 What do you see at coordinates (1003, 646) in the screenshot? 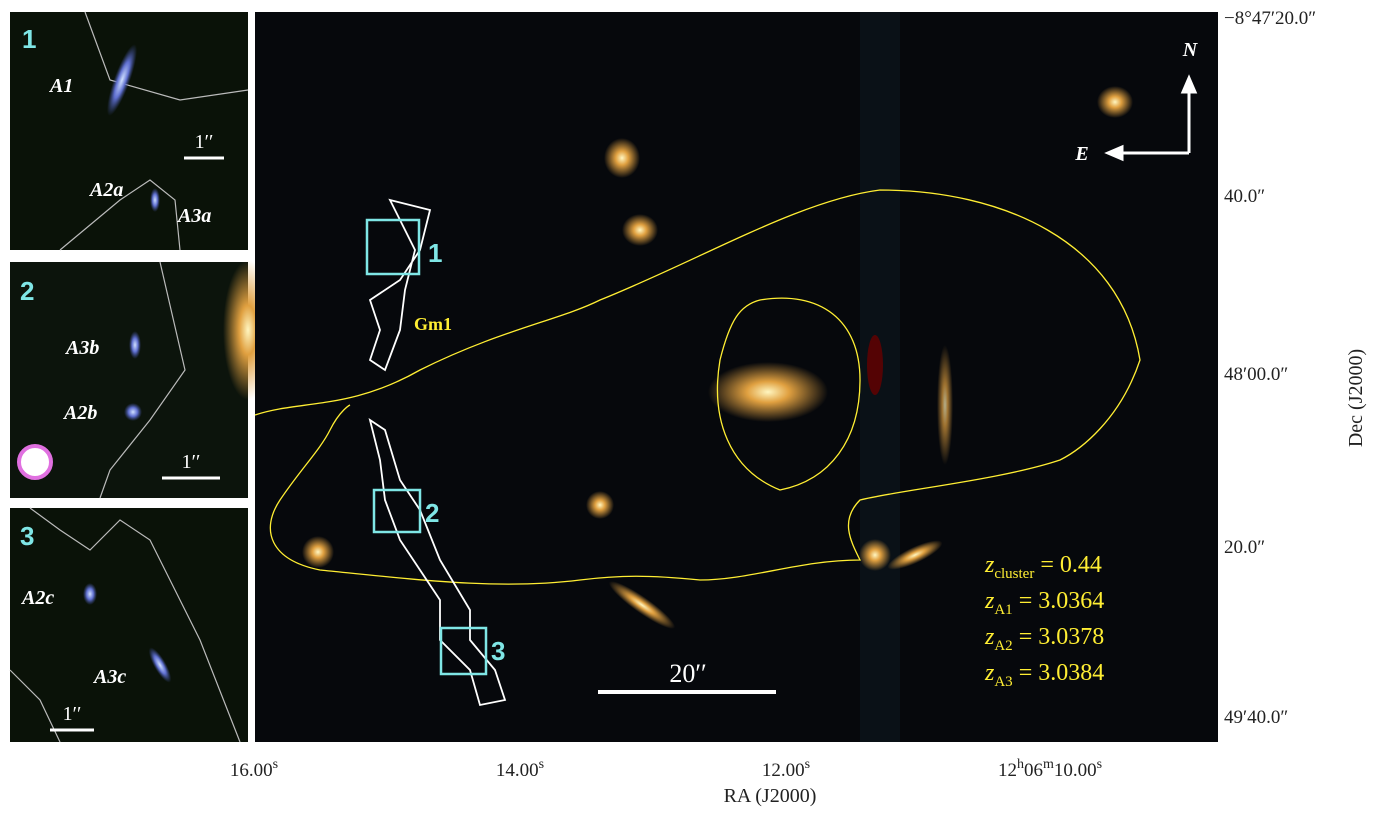
I see `z-subscript: A2` at bounding box center [1003, 646].